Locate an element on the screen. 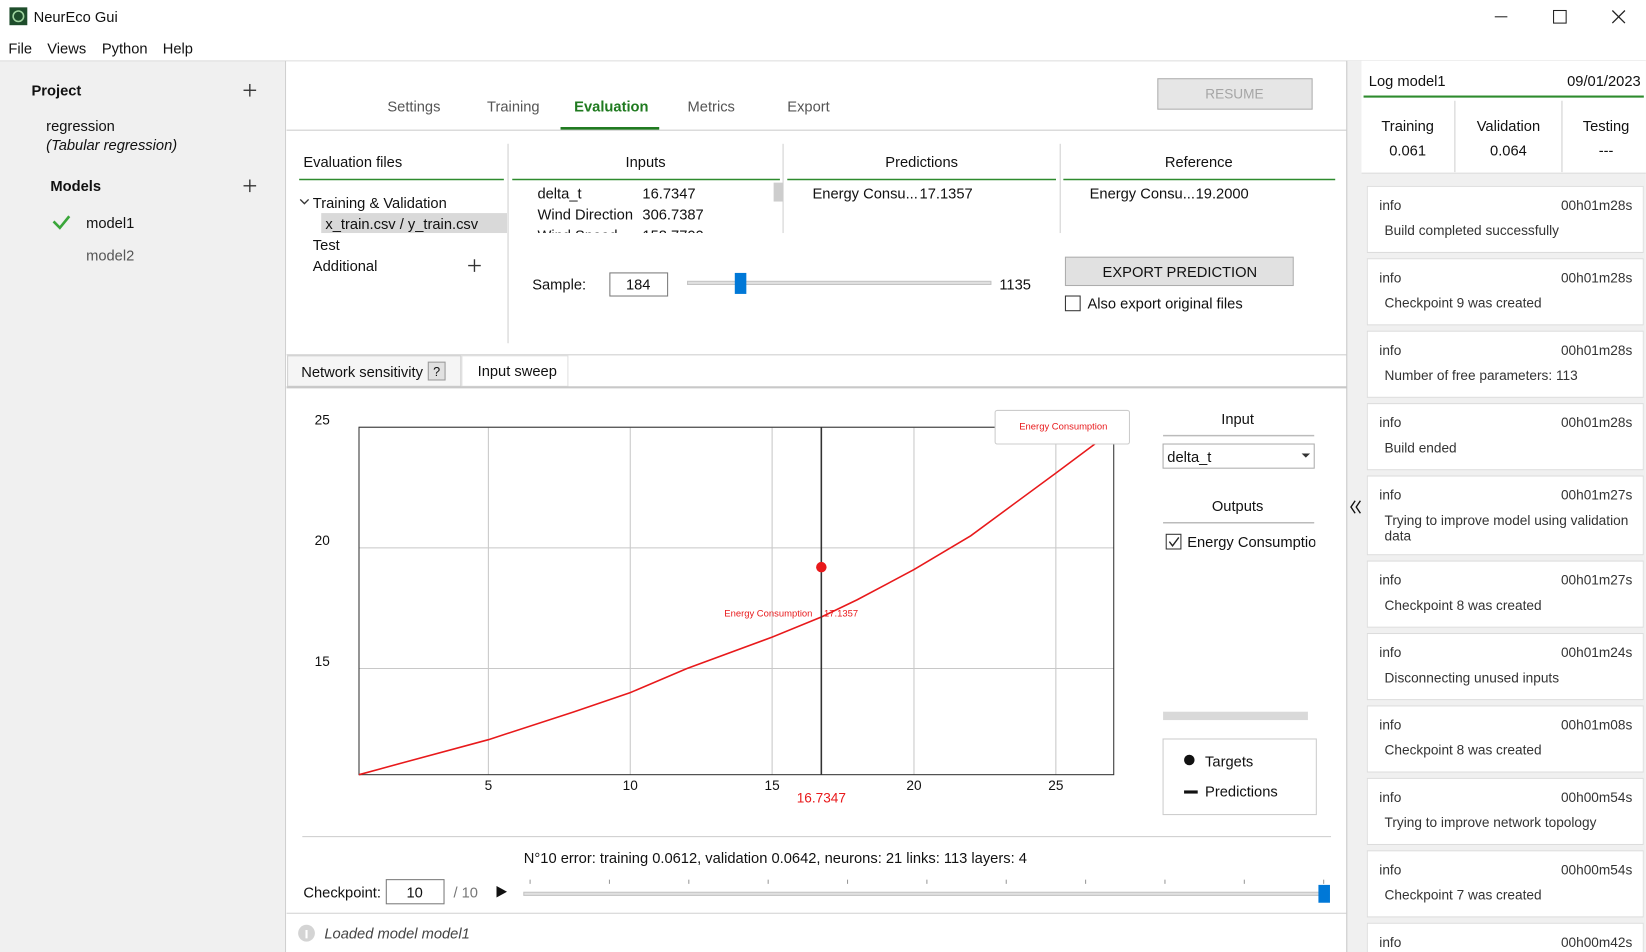 The height and width of the screenshot is (952, 1646). log-entry-header: info 00h01m24s is located at coordinates (1505, 652).